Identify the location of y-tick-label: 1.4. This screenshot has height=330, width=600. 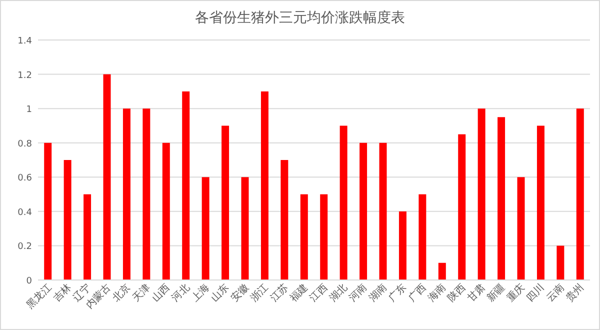
(25, 41).